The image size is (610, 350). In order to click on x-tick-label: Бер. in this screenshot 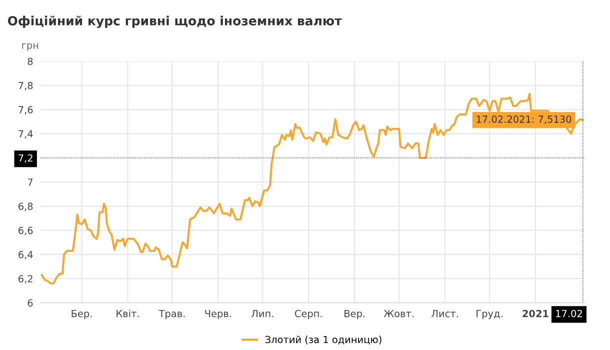, I will do `click(82, 315)`.